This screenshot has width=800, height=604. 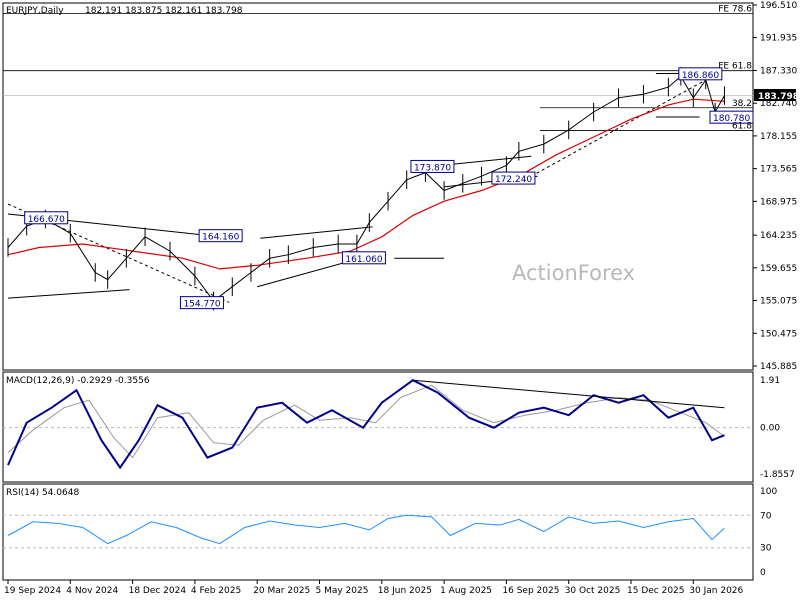 I want to click on date-tick-label: 30 Jan 2026, so click(x=716, y=591).